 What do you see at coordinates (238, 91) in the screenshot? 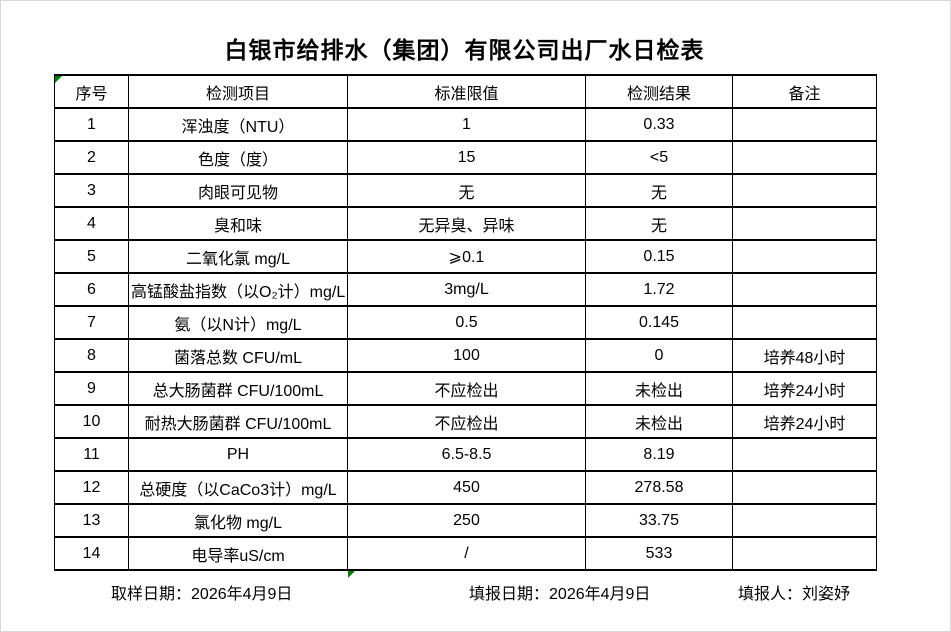
I see `header-test-item: 检测项目` at bounding box center [238, 91].